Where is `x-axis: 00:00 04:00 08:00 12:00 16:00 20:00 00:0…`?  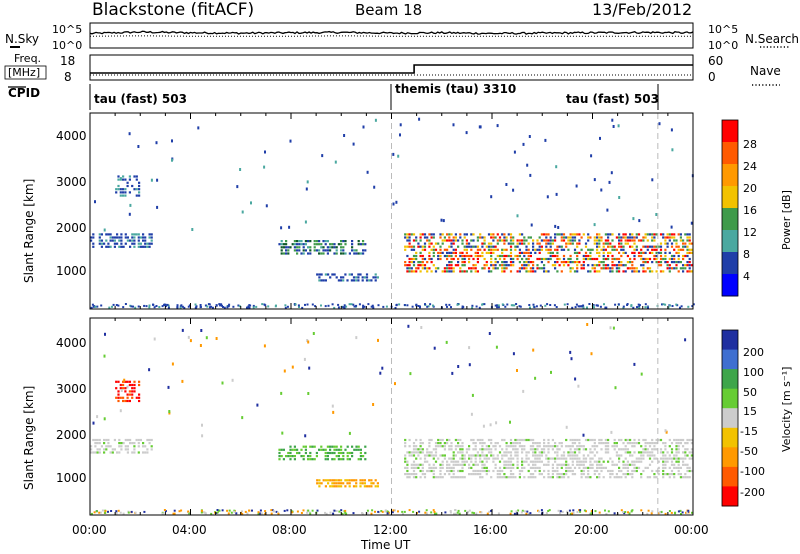
x-axis: 00:00 04:00 08:00 12:00 16:00 20:00 00:0… is located at coordinates (390, 537).